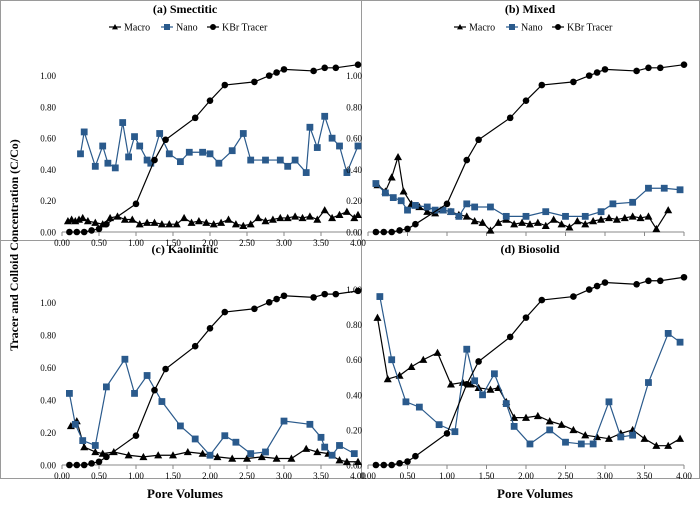 The height and width of the screenshot is (517, 700). Describe the element at coordinates (210, 243) in the screenshot. I see `x-tick-label: 2.00` at that location.